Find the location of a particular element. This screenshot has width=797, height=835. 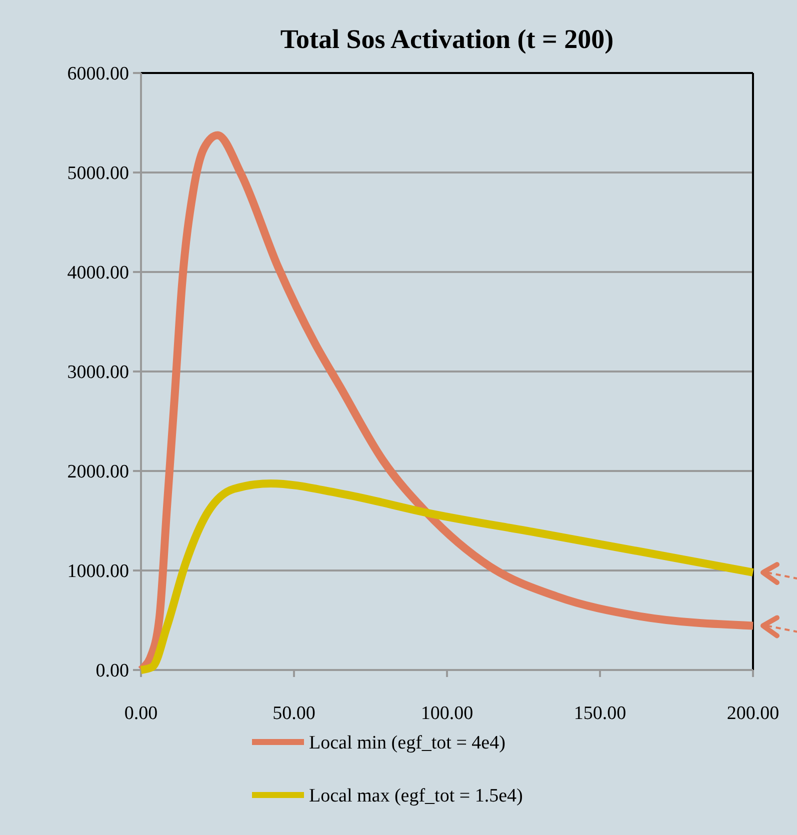

y-tick-label: 6000.00 is located at coordinates (98, 74).